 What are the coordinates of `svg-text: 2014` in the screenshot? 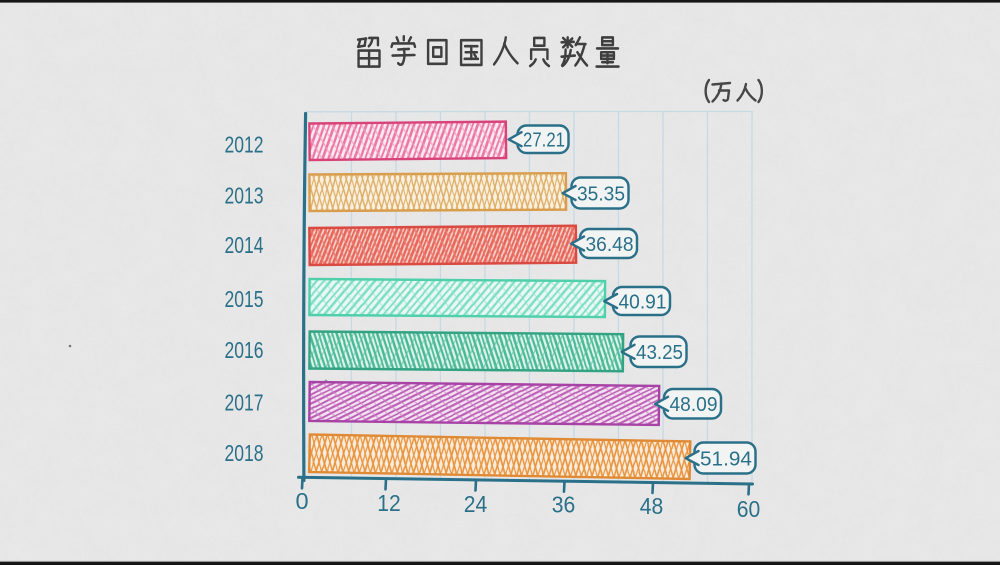 It's located at (244, 245).